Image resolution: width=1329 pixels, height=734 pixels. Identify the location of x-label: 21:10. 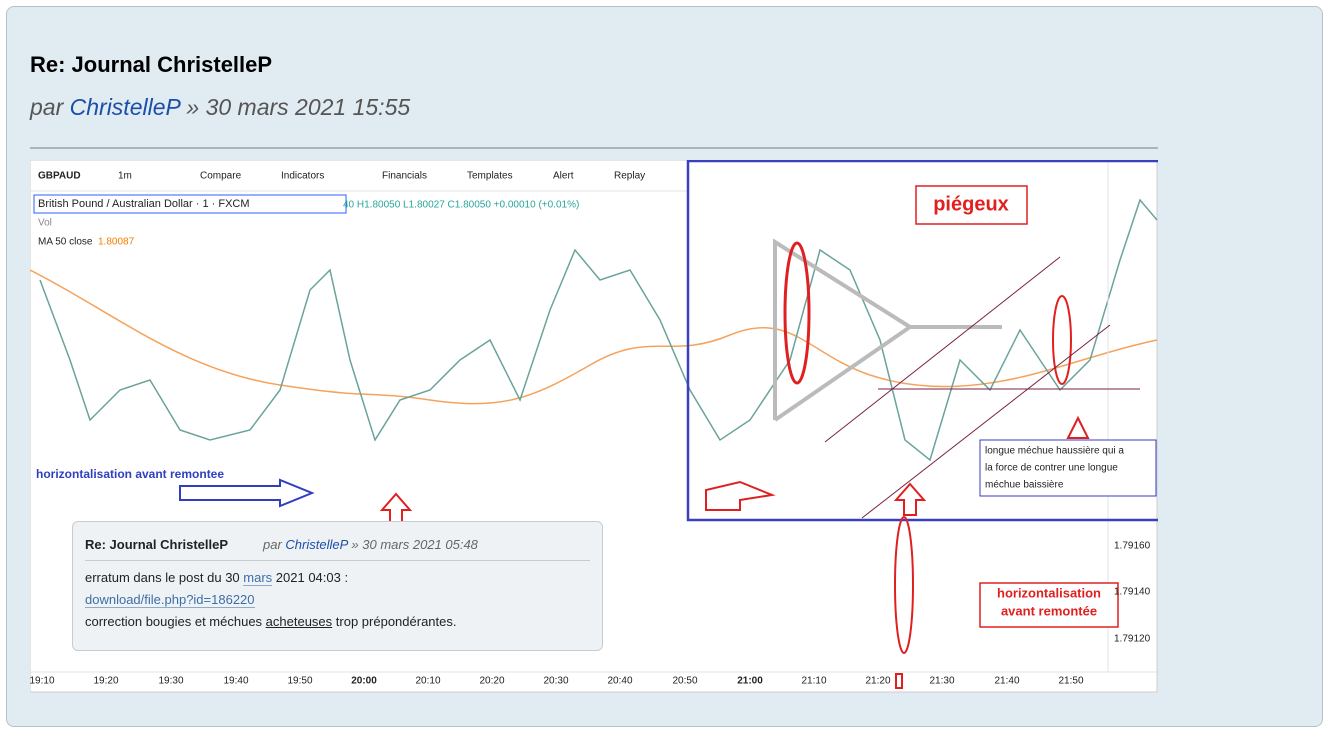
(813, 681).